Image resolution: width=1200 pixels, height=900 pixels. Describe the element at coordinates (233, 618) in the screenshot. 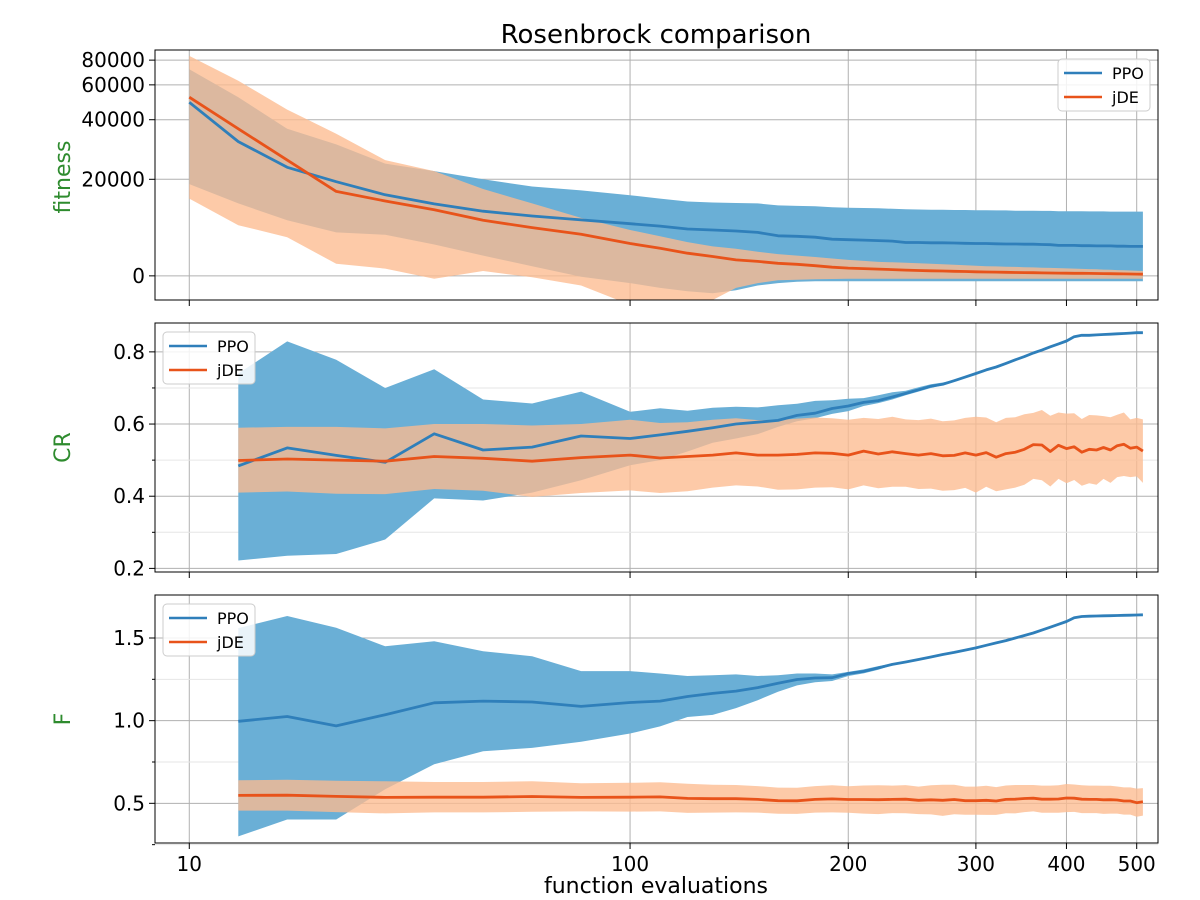

I see `f-legend-ppo-label: PPO` at that location.